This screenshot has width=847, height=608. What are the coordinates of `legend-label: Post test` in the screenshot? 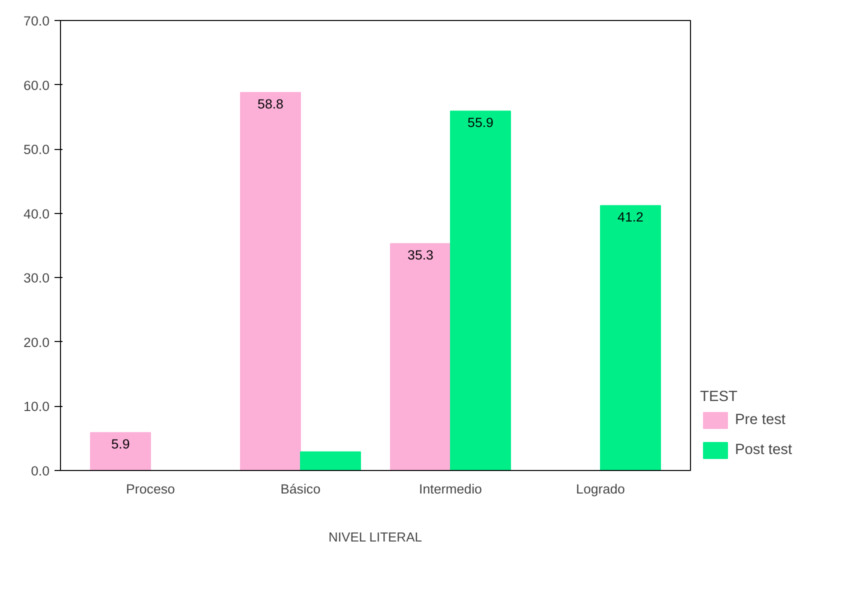 It's located at (763, 450).